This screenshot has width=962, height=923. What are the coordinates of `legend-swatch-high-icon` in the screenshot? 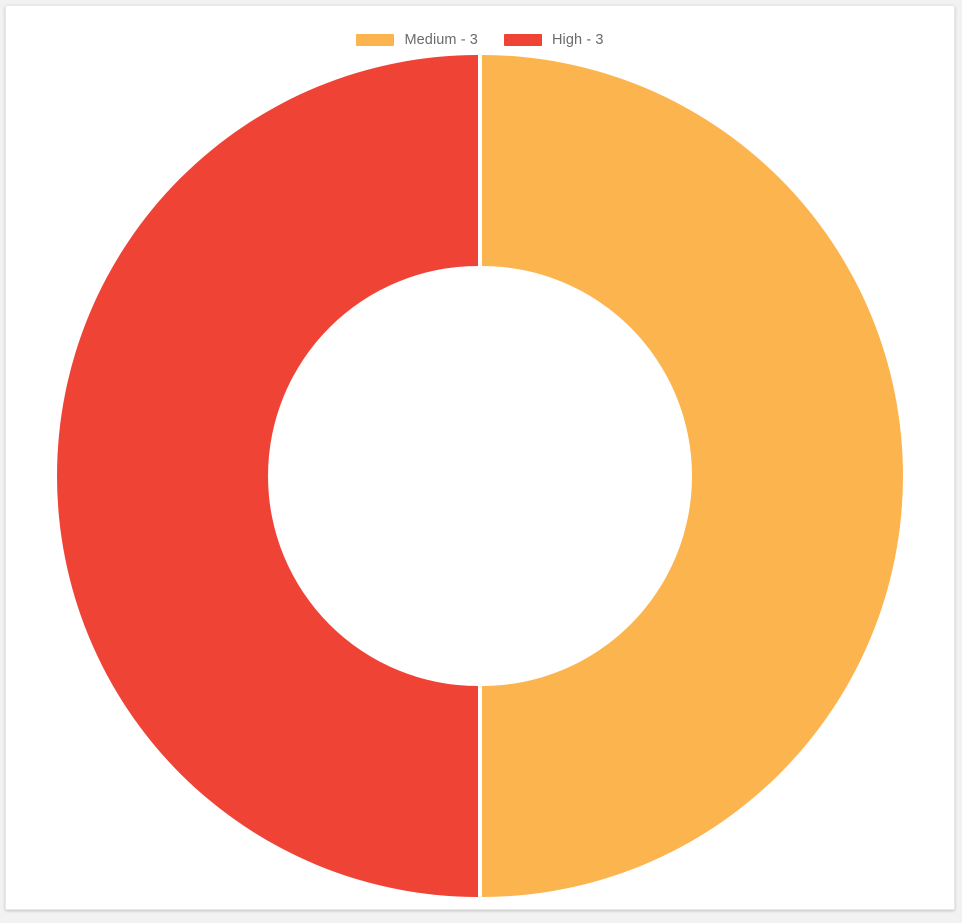 It's located at (522, 40).